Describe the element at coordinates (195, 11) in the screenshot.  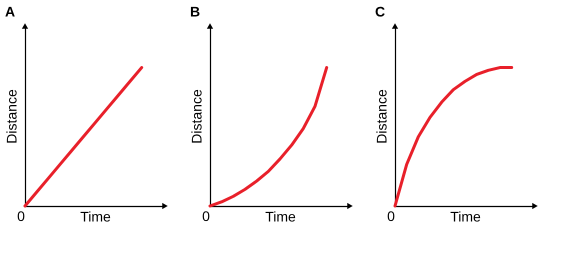
I see `chart-title: B` at that location.